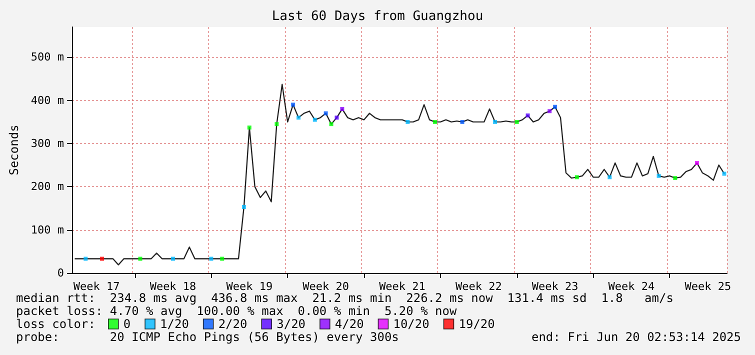  What do you see at coordinates (636, 337) in the screenshot?
I see `text: end: Fri Jun 20 02:53:14 2025` at bounding box center [636, 337].